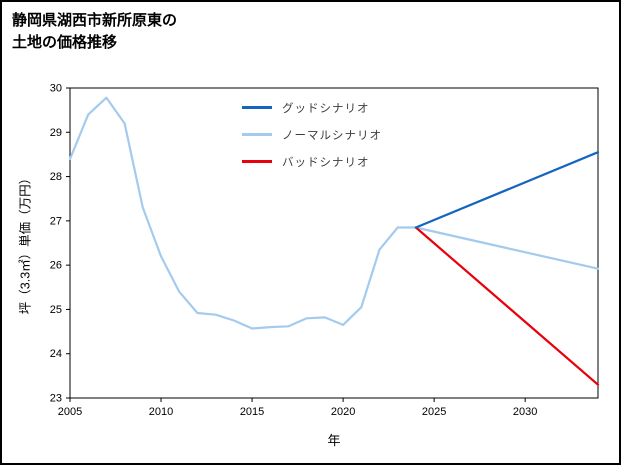 This screenshot has width=621, height=465. I want to click on x-tick-label: 2005, so click(70, 412).